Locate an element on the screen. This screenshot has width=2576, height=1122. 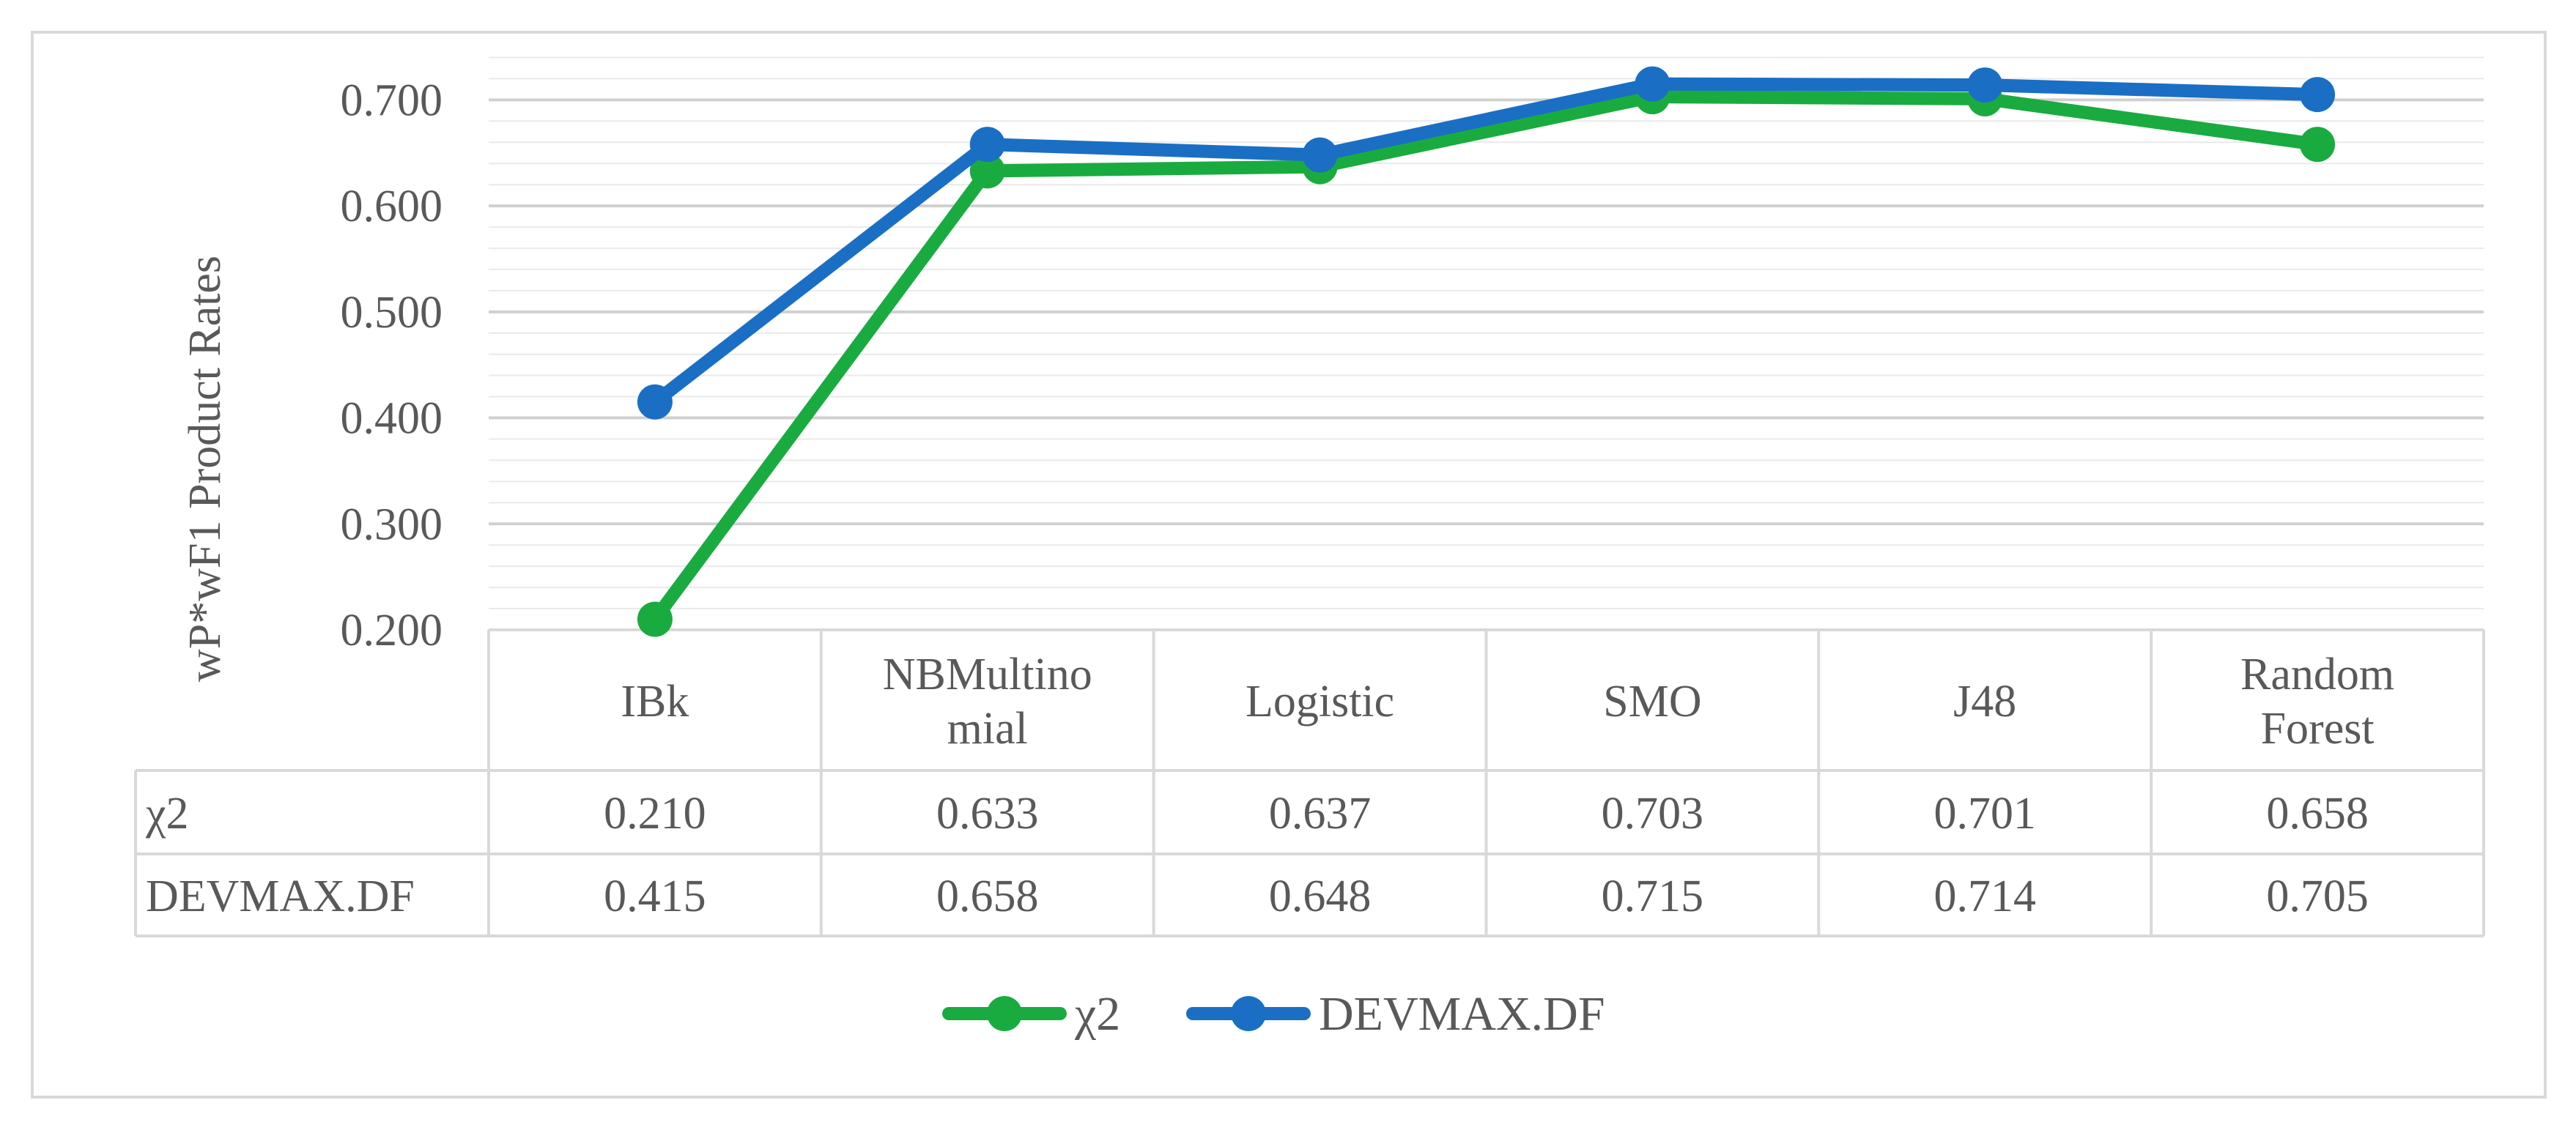
table-cell: 0.633 is located at coordinates (987, 814).